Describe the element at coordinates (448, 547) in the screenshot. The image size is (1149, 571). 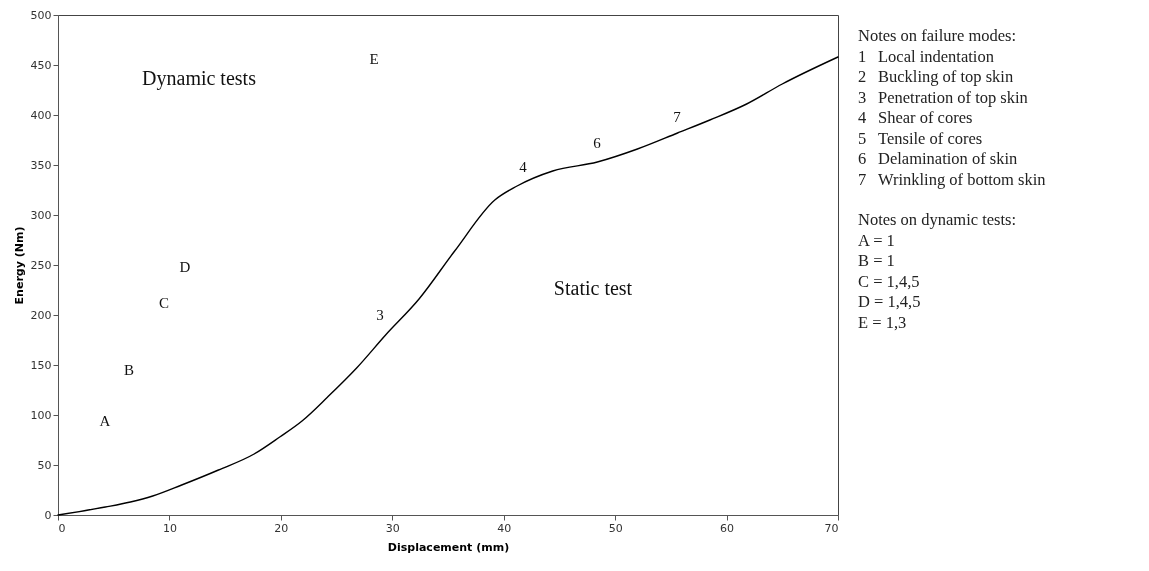
I see `x-axis-title: Displacement (mm)` at that location.